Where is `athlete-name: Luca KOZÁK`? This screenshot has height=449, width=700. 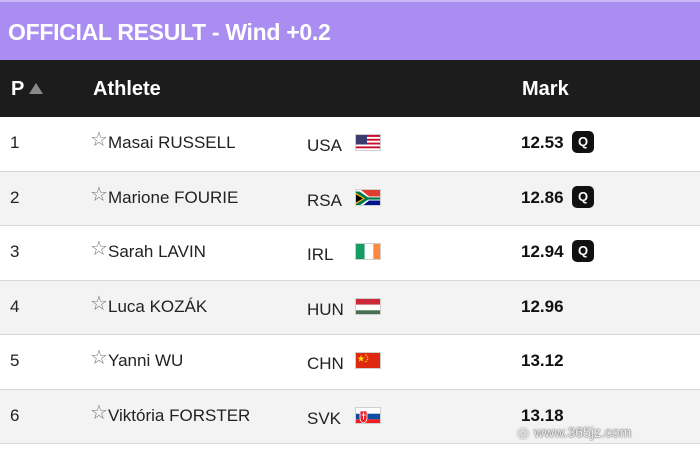
athlete-name: Luca KOZÁK is located at coordinates (158, 306).